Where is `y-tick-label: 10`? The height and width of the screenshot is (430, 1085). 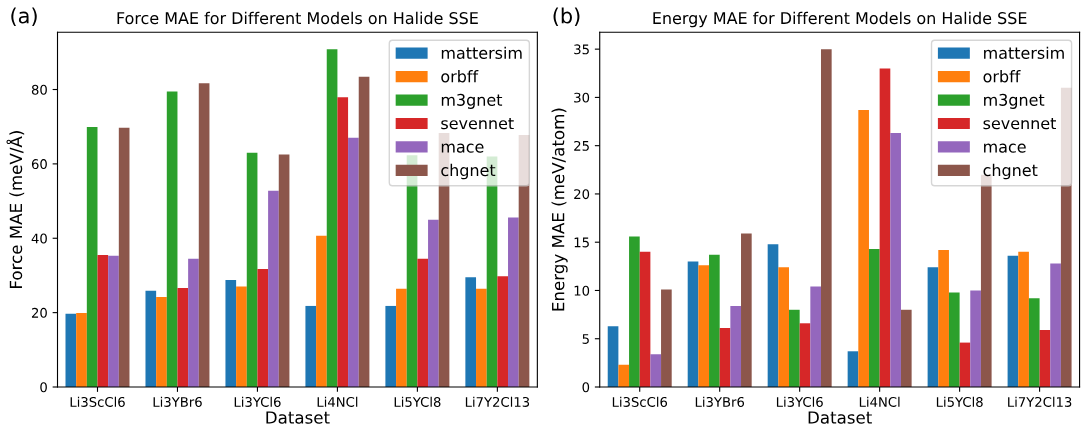 y-tick-label: 10 is located at coordinates (582, 290).